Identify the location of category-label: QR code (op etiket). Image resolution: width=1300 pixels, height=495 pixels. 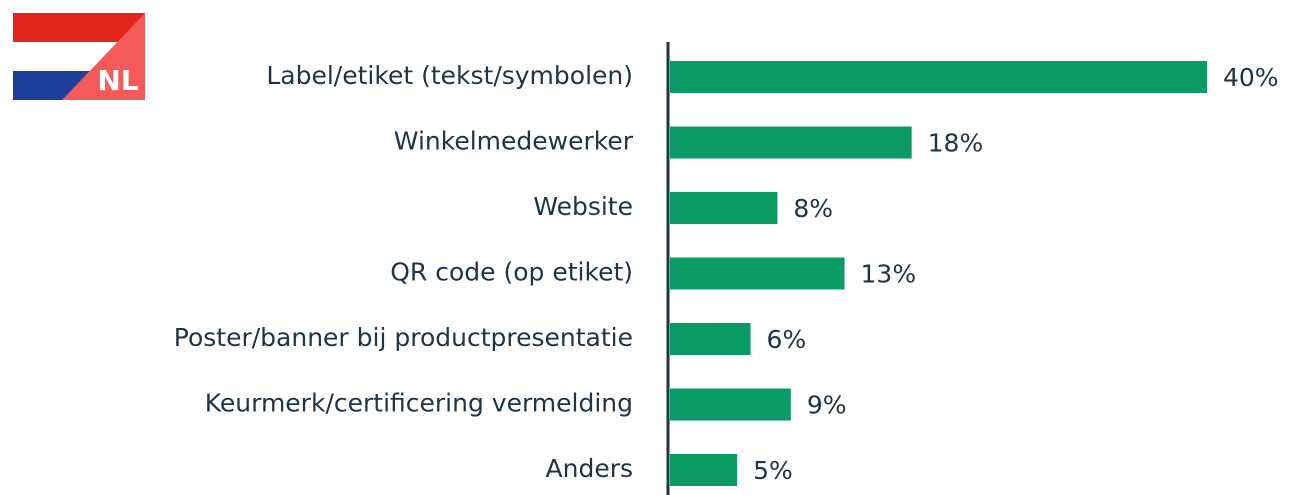
(511, 272).